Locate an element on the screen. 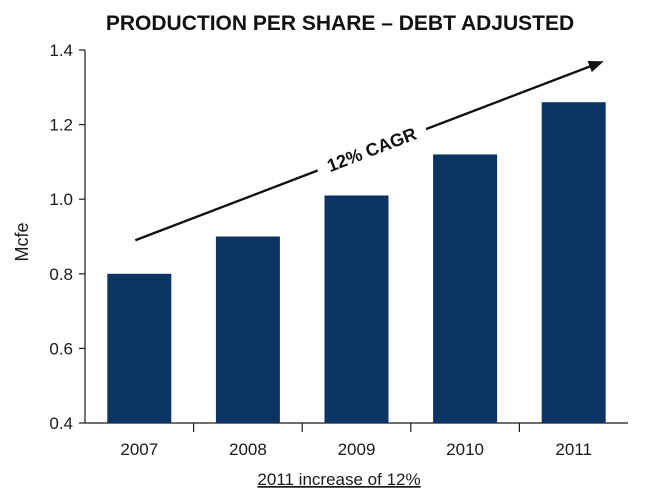 This screenshot has width=647, height=490. y-axis-ticks: 0.4 0.6 0.8 1.0 1.2 1.4 is located at coordinates (67, 237).